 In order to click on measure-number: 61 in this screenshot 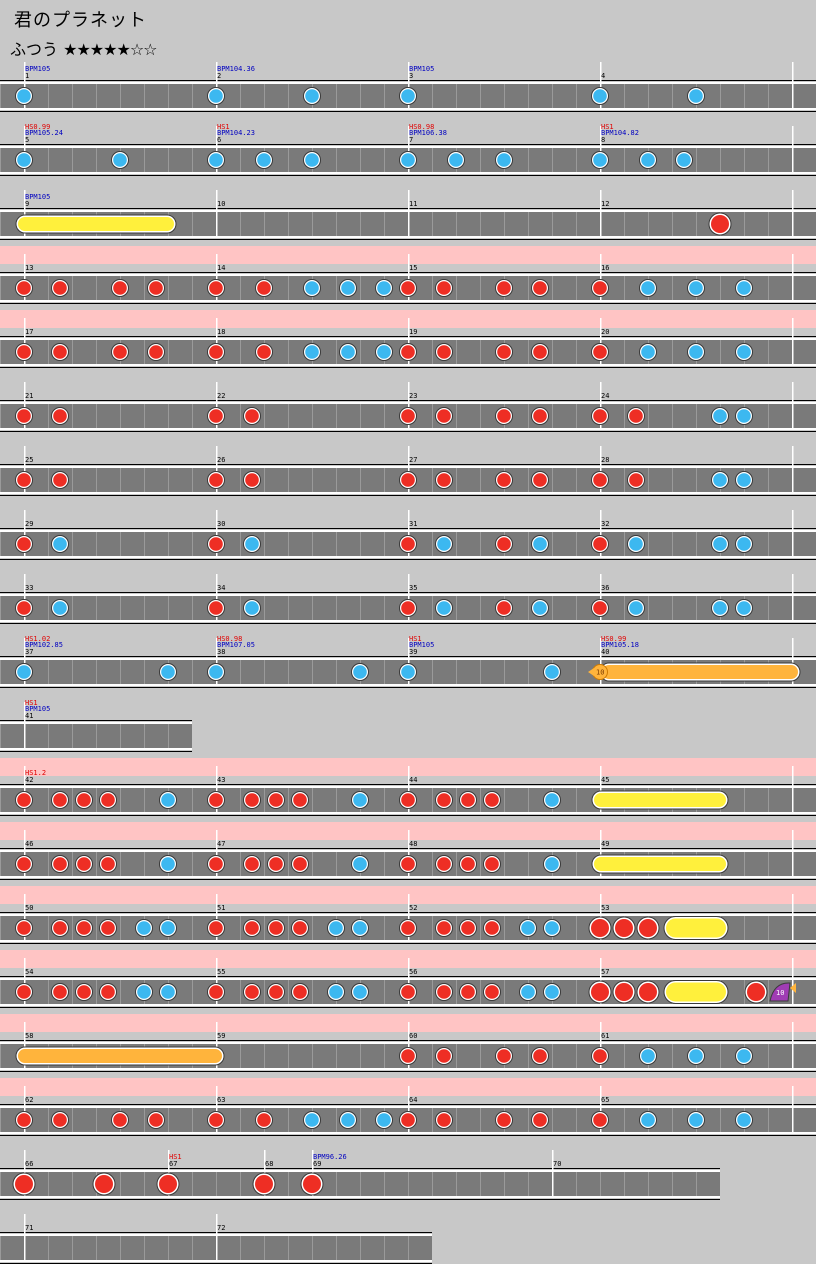, I will do `click(605, 1036)`.